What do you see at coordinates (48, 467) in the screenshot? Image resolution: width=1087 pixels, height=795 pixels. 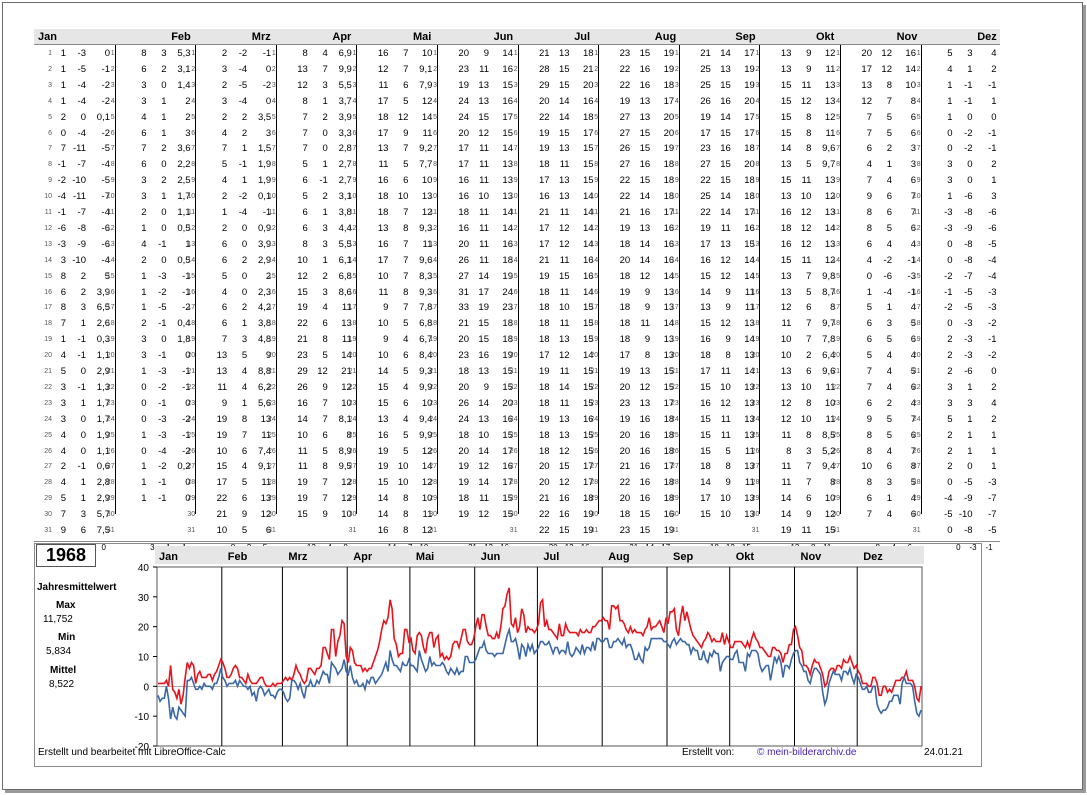 I see `day-number: 27` at bounding box center [48, 467].